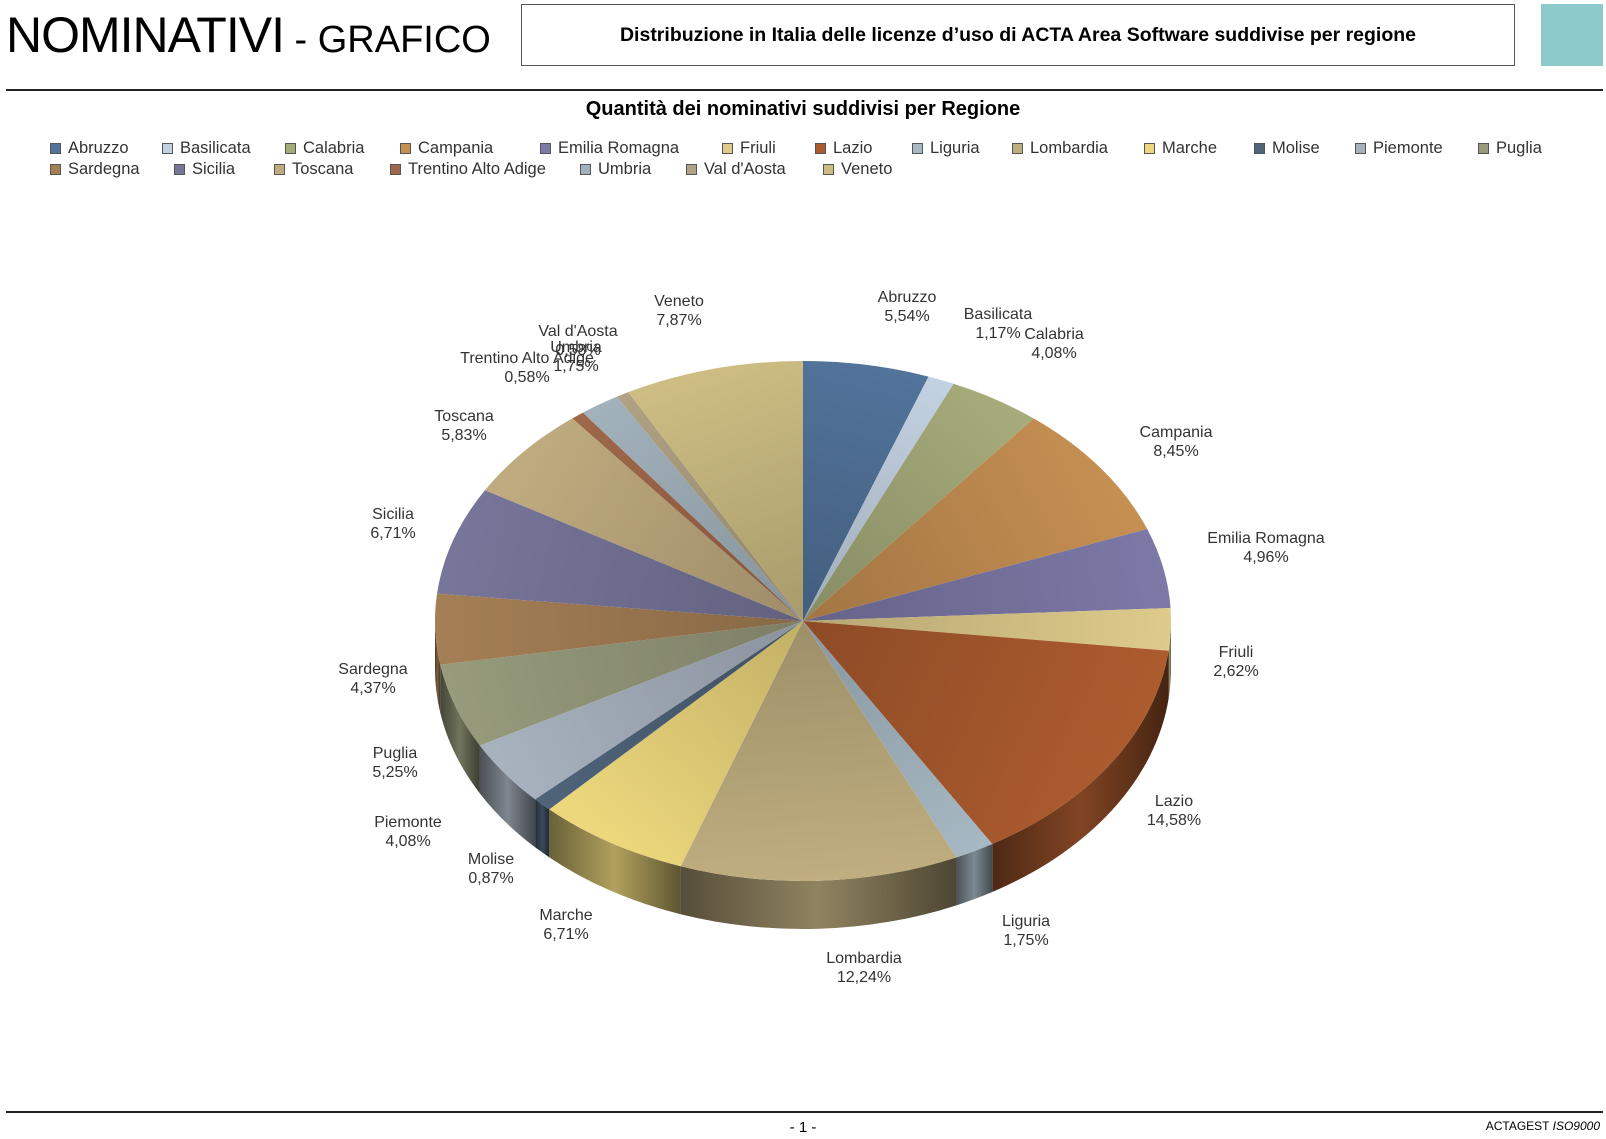  Describe the element at coordinates (853, 147) in the screenshot. I see `legend-label: Lazio` at that location.